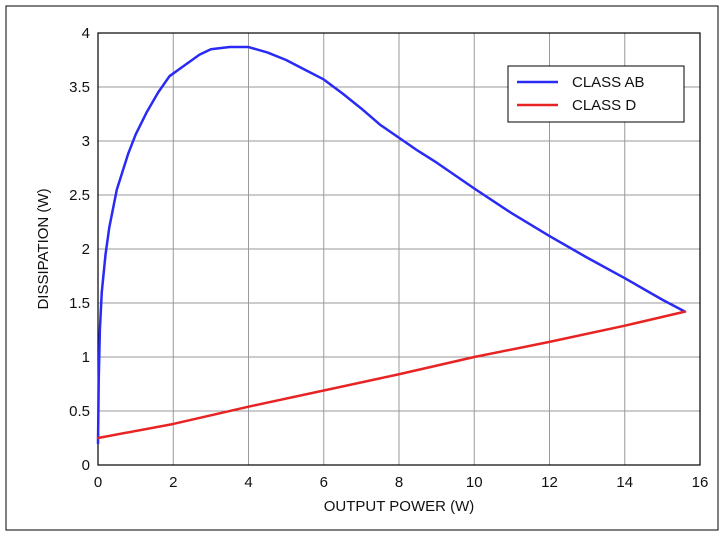  Describe the element at coordinates (608, 82) in the screenshot. I see `legend-label-class-ab: CLASS AB` at that location.